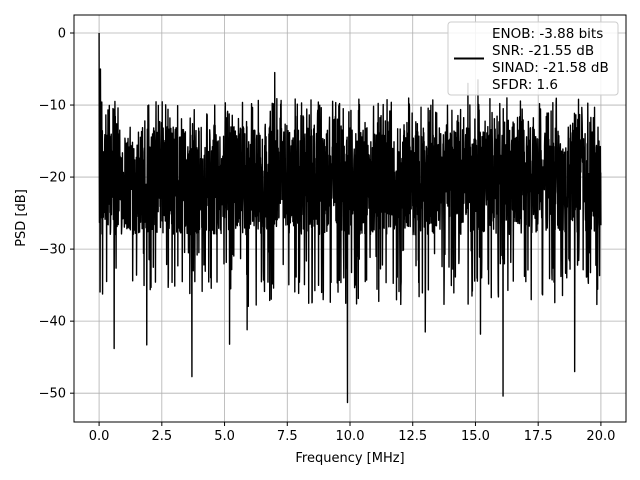  I want to click on x-axis-ticks: 0.0 2.5 5.0 7.5 10.0 12.5 15.0 17.5 20.0, so click(352, 433).